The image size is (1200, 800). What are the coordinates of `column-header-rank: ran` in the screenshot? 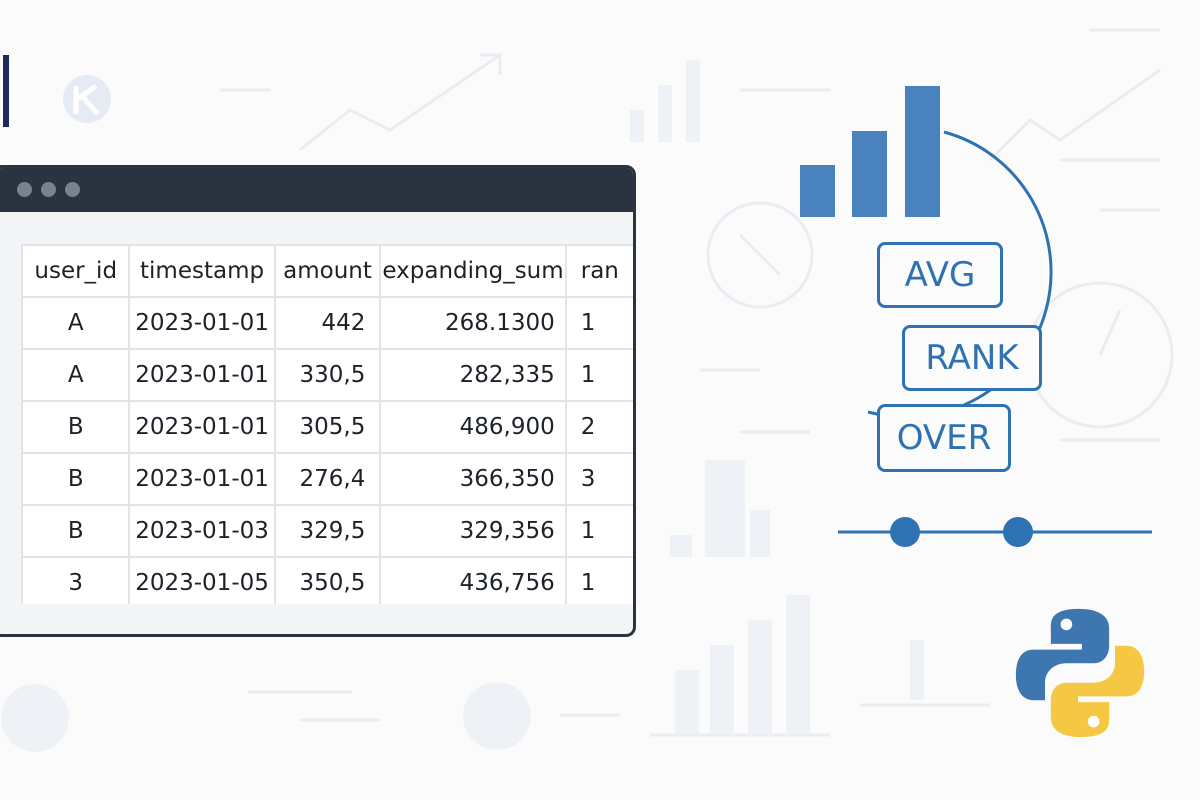 It's located at (598, 271).